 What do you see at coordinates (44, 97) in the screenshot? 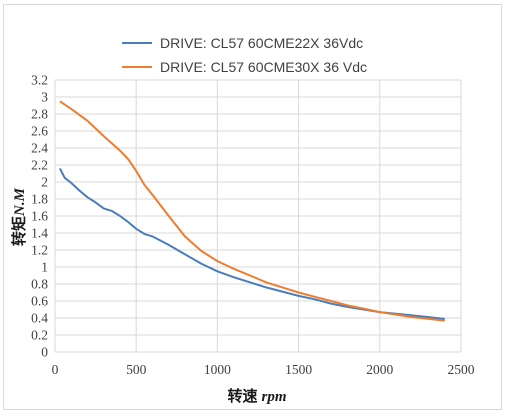
I see `y-tick-label: 3` at bounding box center [44, 97].